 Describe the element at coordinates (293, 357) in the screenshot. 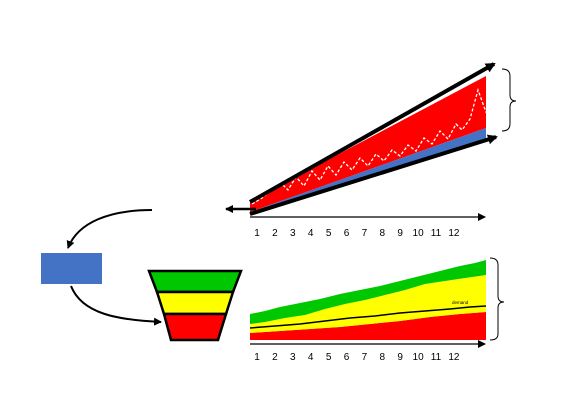

I see `bottom-x-tick-3: 3` at that location.